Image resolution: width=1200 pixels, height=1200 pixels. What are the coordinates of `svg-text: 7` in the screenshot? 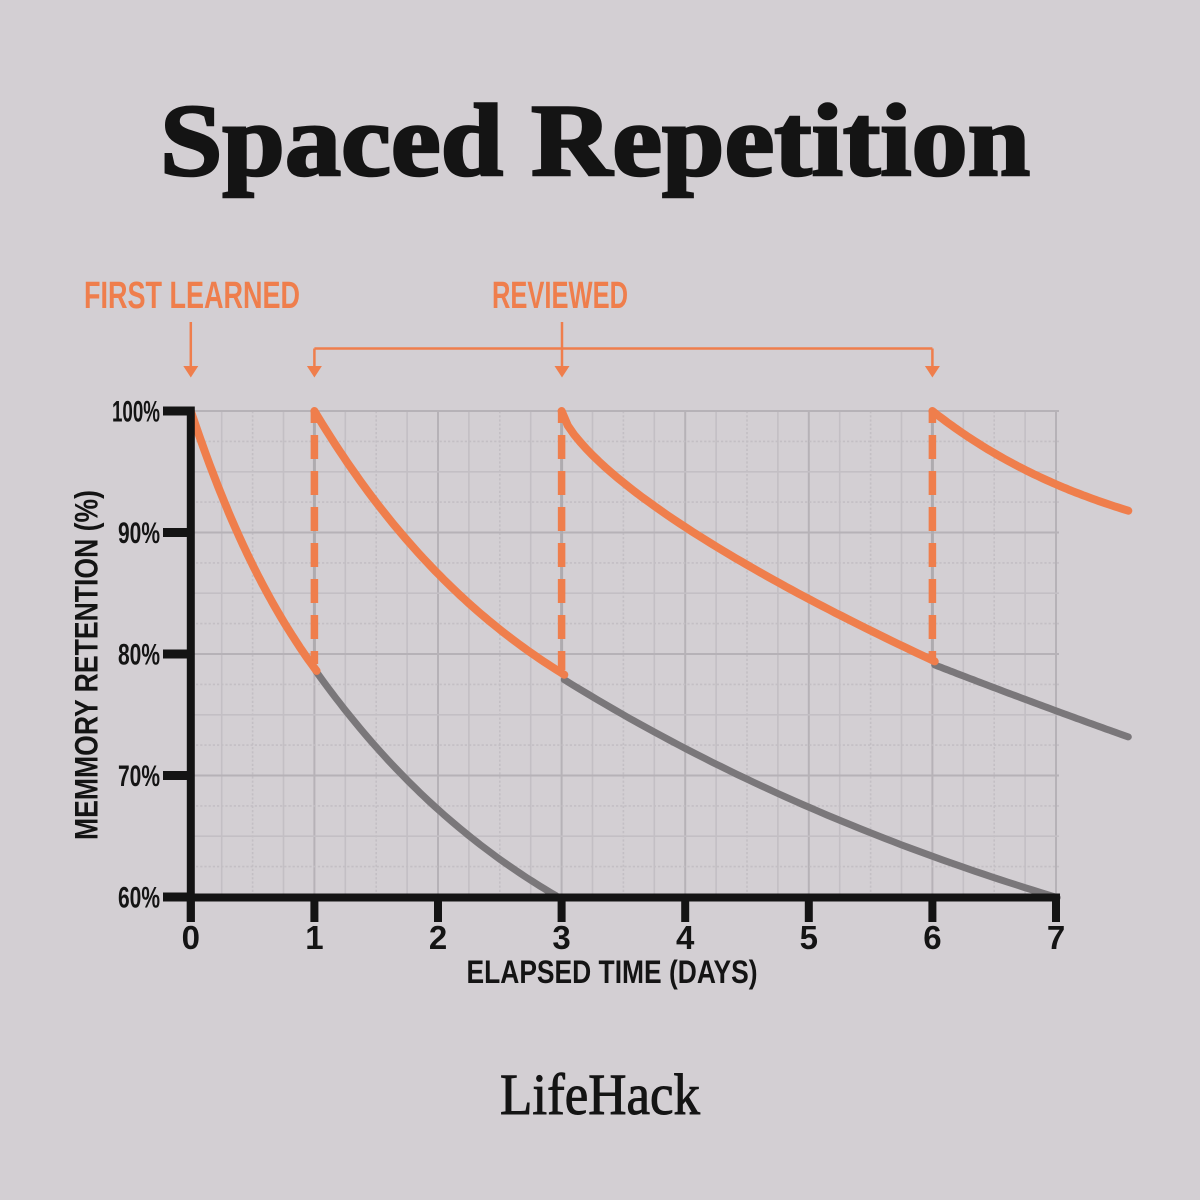 It's located at (1056, 937).